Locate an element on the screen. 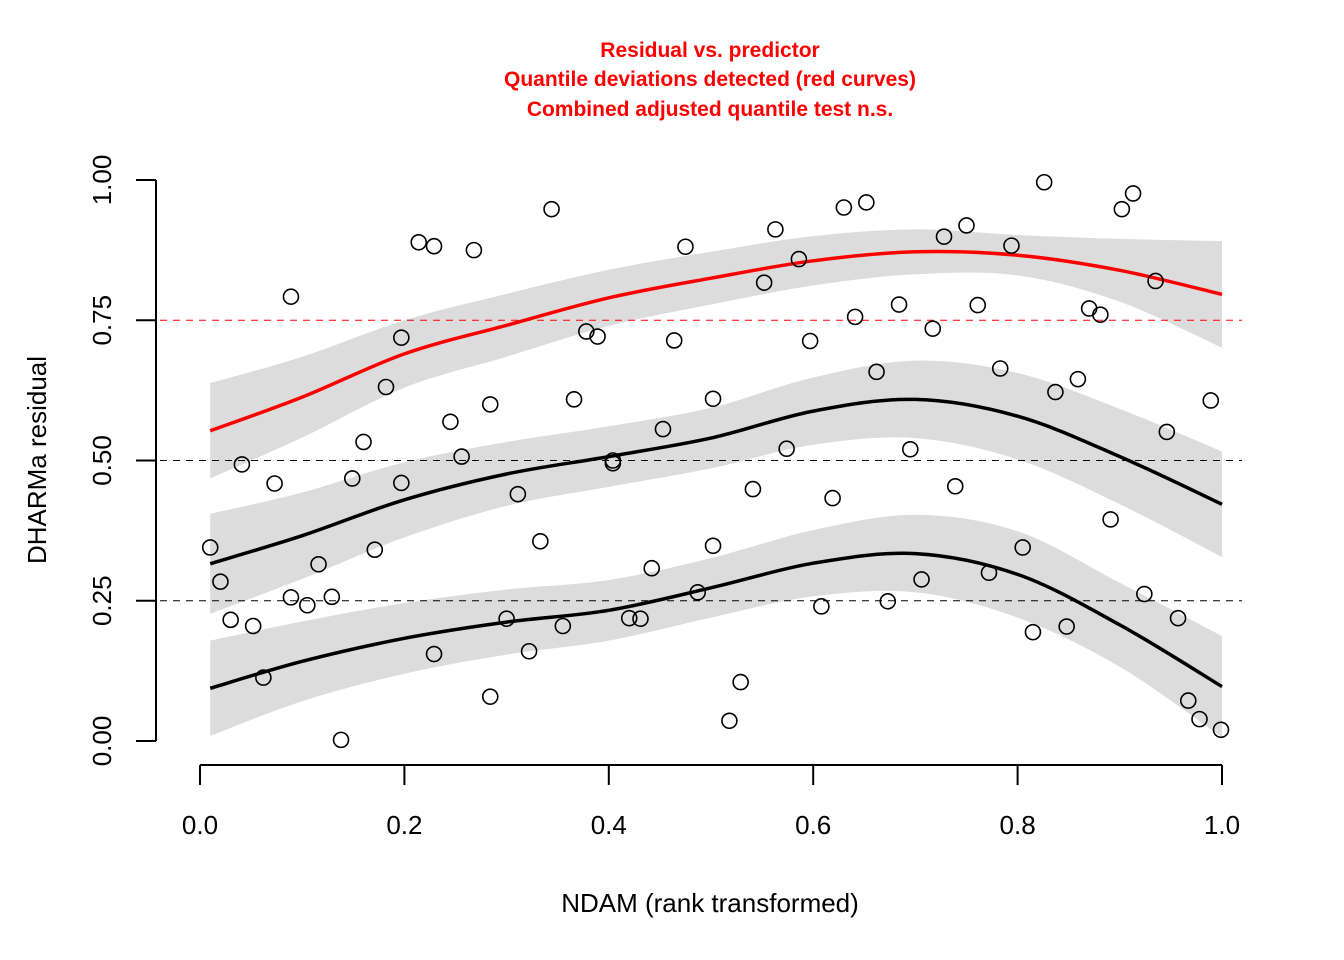  title-line-1: Residual vs. predictor is located at coordinates (709, 50).